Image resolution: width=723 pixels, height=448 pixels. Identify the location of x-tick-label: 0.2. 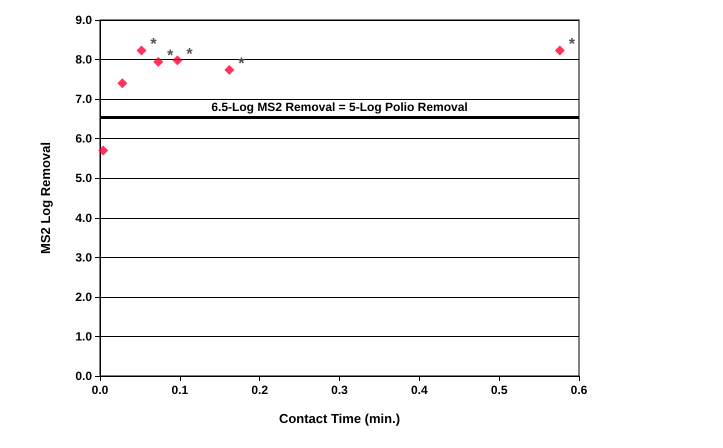
(259, 390).